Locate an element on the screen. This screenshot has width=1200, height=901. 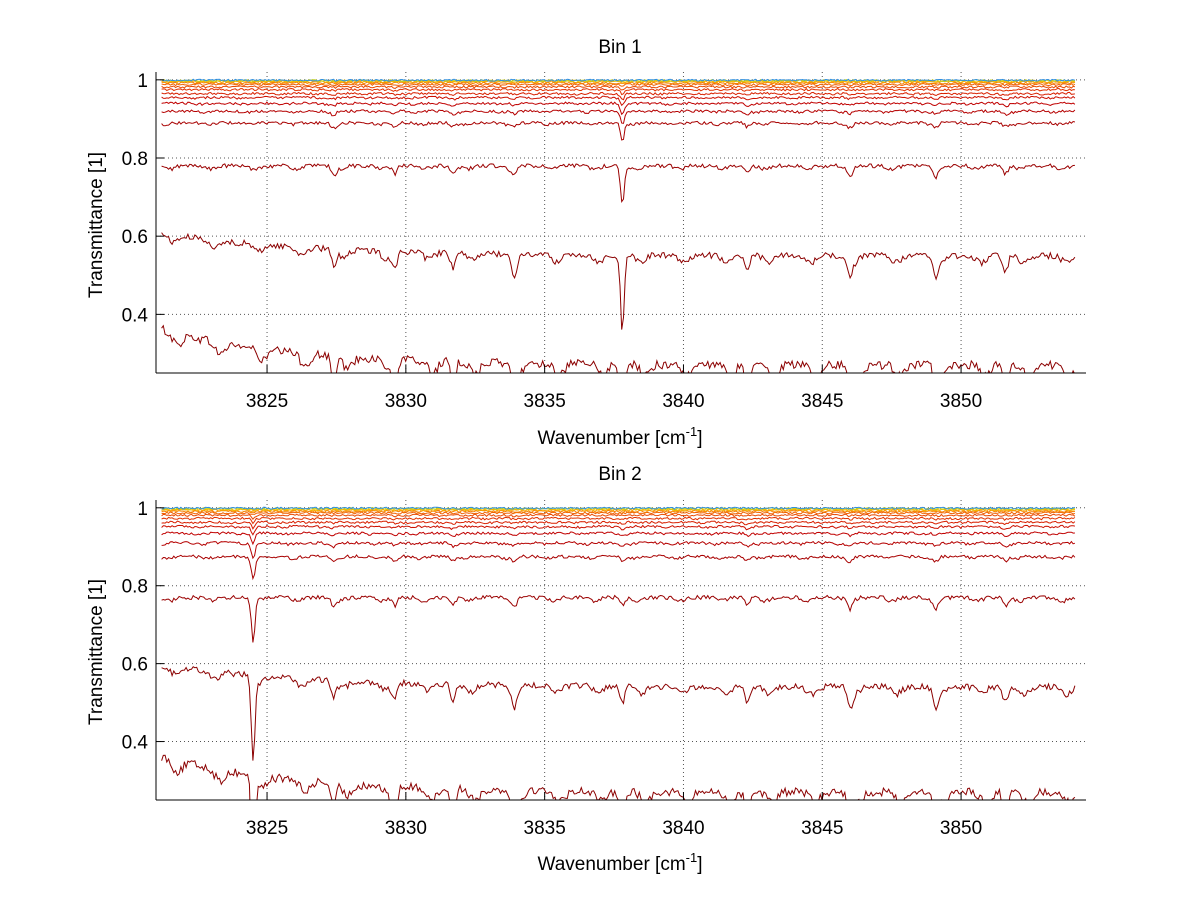
subplot-title: Bin 1 is located at coordinates (619, 47).